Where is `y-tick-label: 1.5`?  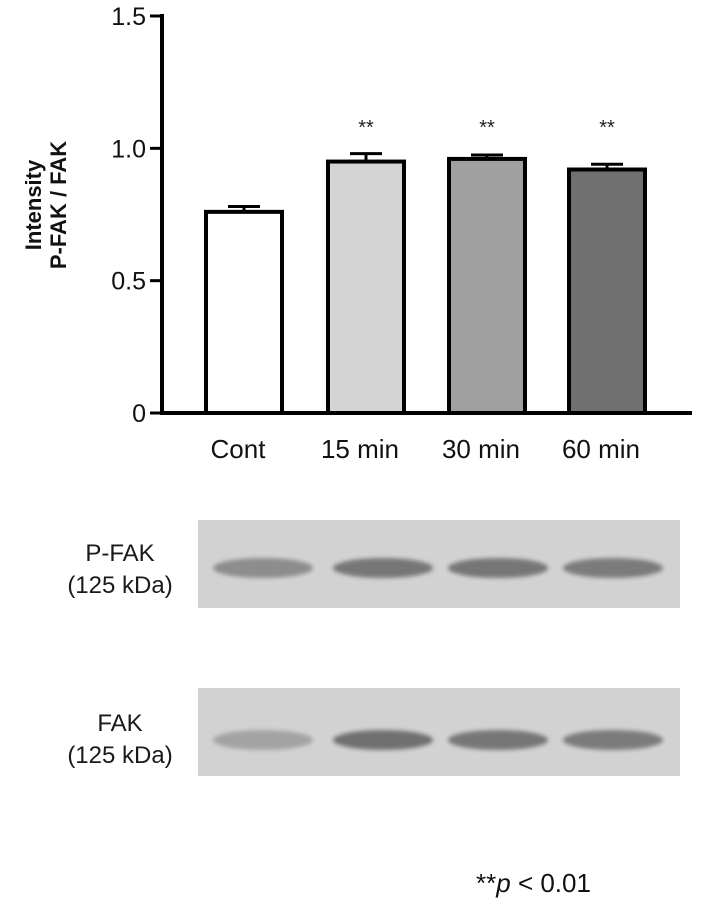
y-tick-label: 1.5 is located at coordinates (128, 17).